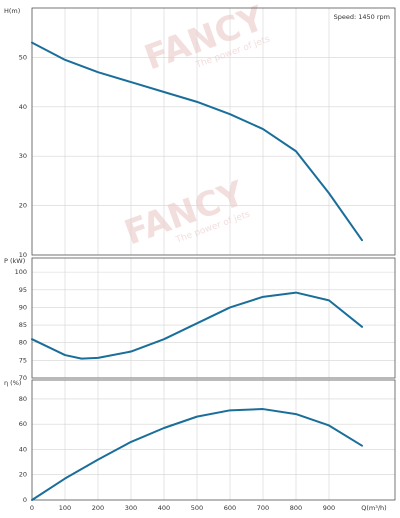 This screenshot has height=518, width=400. Describe the element at coordinates (329, 508) in the screenshot. I see `x-tick-label: 900` at that location.